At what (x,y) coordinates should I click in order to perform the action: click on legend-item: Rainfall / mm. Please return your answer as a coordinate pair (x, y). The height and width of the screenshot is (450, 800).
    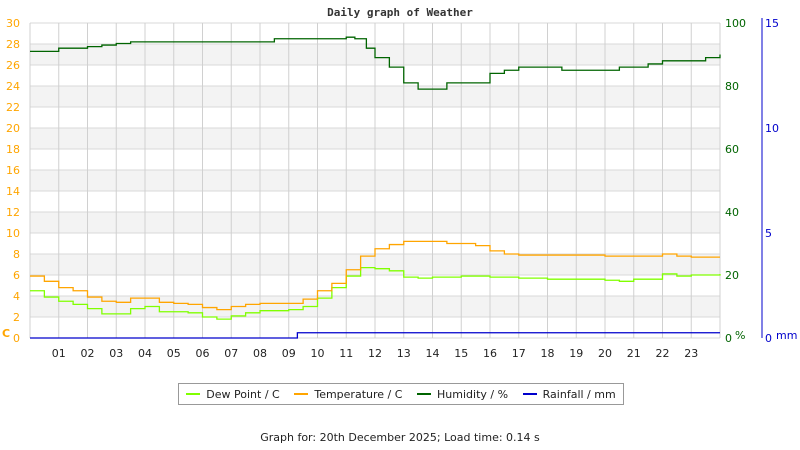
    Looking at the image, I should click on (569, 394).